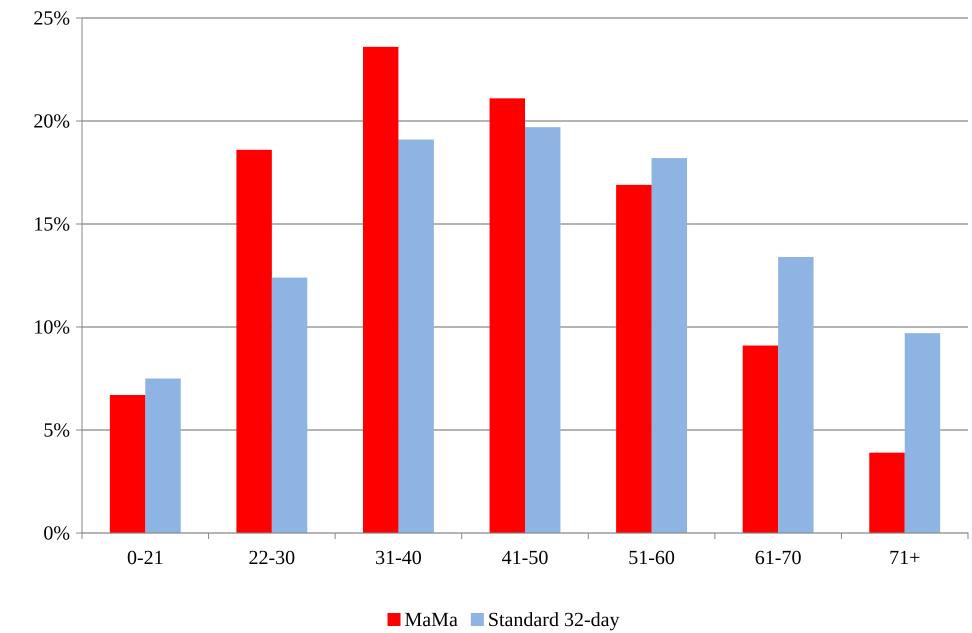 The width and height of the screenshot is (972, 633). What do you see at coordinates (272, 558) in the screenshot?
I see `x-tick-label: 22-30` at bounding box center [272, 558].